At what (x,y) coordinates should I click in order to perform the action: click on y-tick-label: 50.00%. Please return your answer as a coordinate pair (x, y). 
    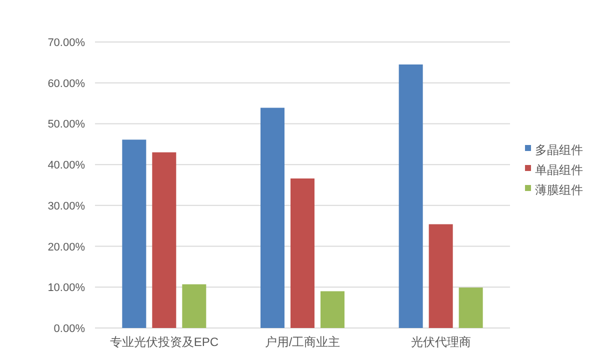
    Looking at the image, I should click on (67, 124).